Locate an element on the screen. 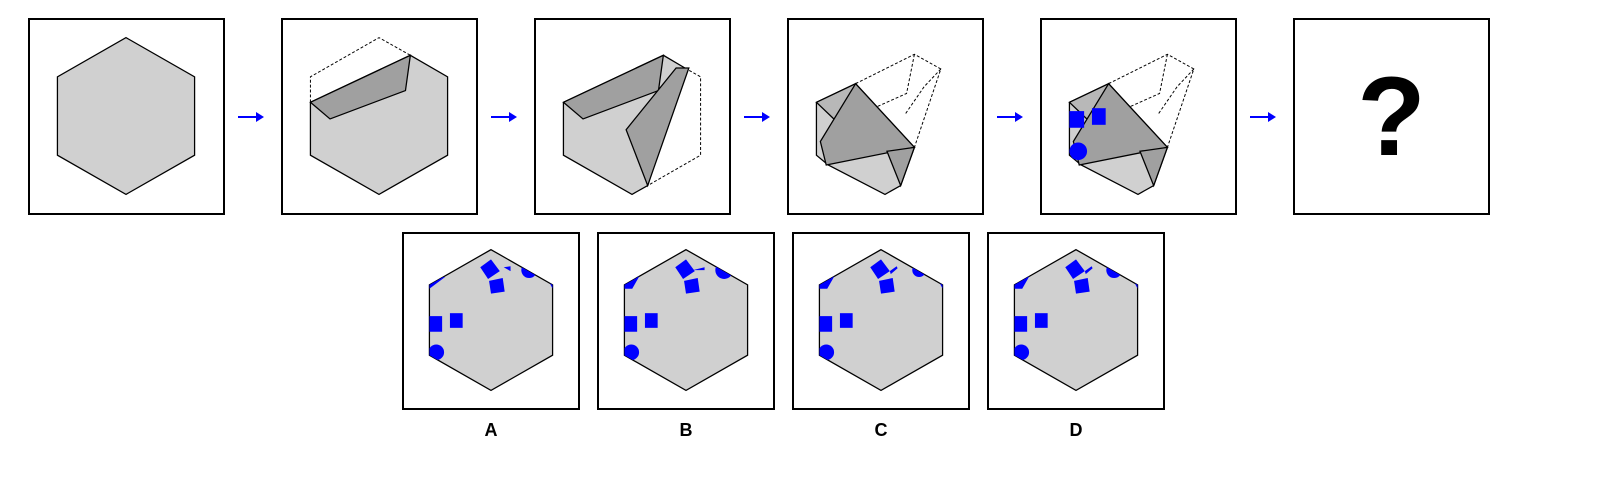 This screenshot has height=490, width=1610. circle-hole is located at coordinates (1078, 151).